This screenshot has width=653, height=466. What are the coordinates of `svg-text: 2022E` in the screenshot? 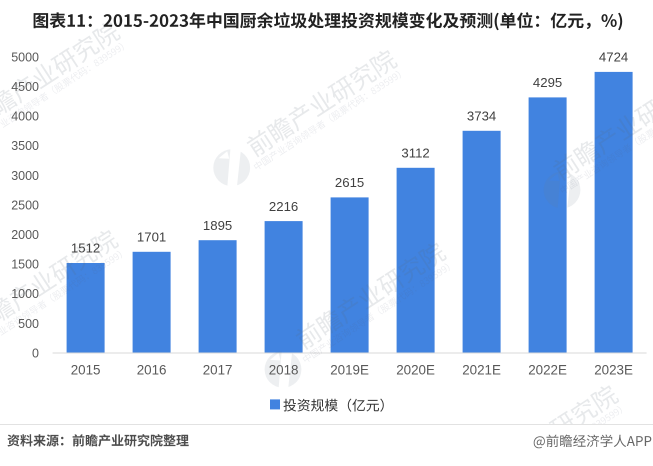 It's located at (547, 370).